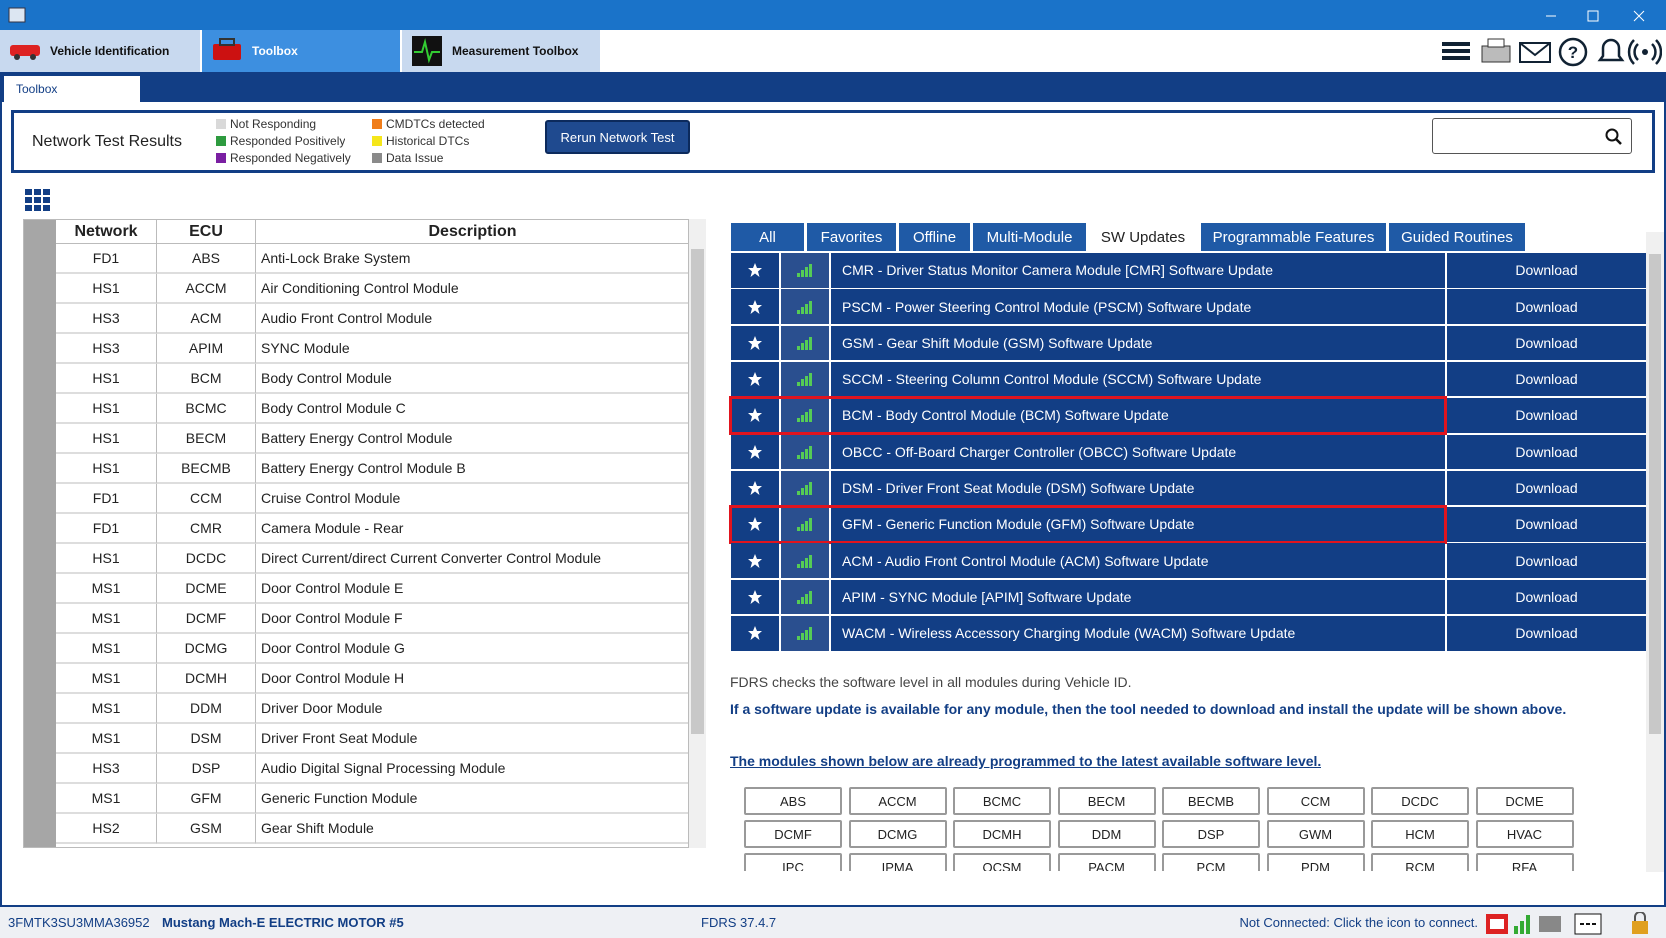  What do you see at coordinates (1600, 16) in the screenshot?
I see `window-controls` at bounding box center [1600, 16].